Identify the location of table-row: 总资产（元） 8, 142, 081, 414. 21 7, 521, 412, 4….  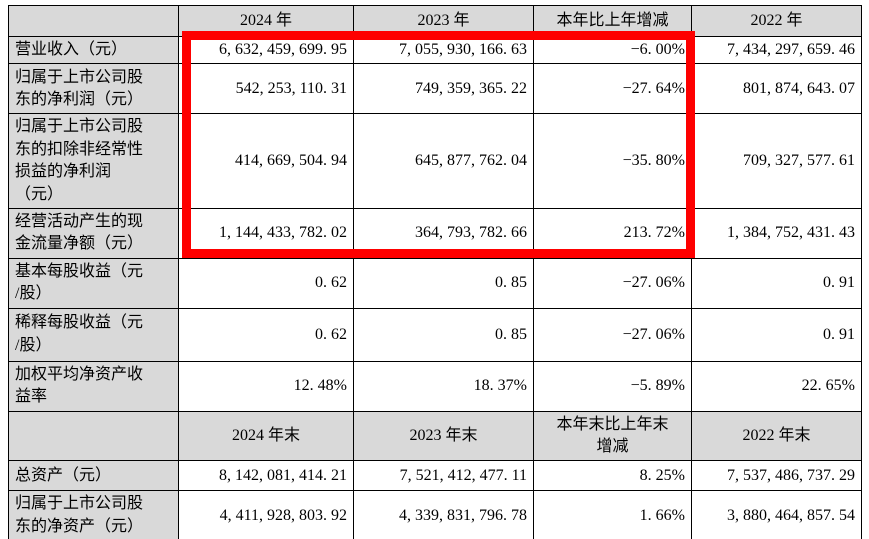
(435, 476).